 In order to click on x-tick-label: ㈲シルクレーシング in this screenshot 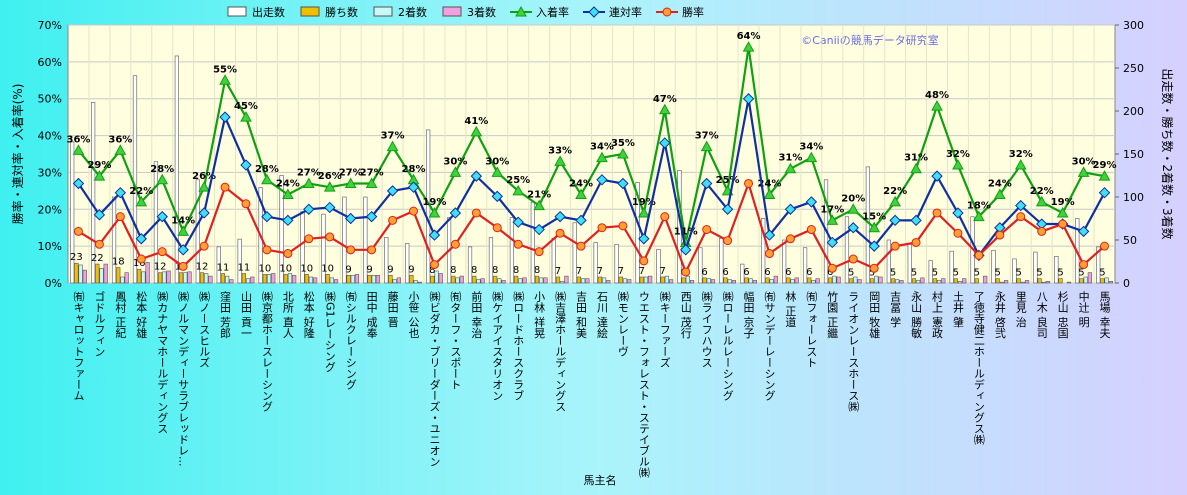, I will do `click(350, 340)`.